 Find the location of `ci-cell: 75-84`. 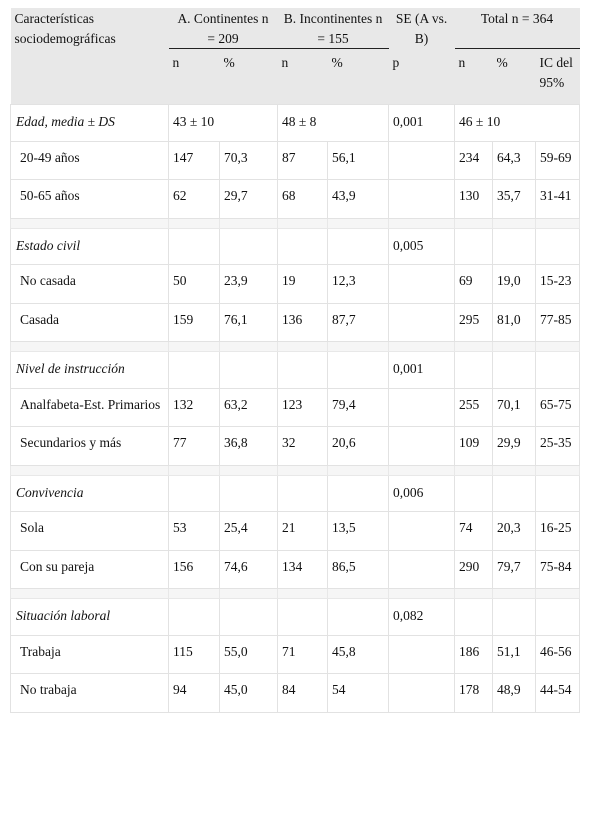

ci-cell: 75-84 is located at coordinates (558, 569).